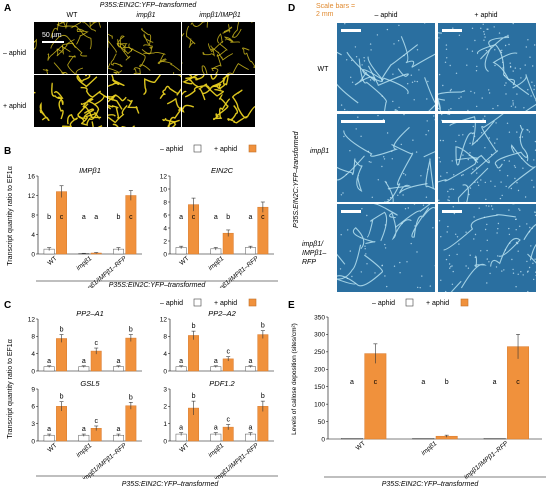 The width and height of the screenshot is (550, 493). What do you see at coordinates (222, 170) in the screenshot?
I see `chart-title: EIN2C` at bounding box center [222, 170].